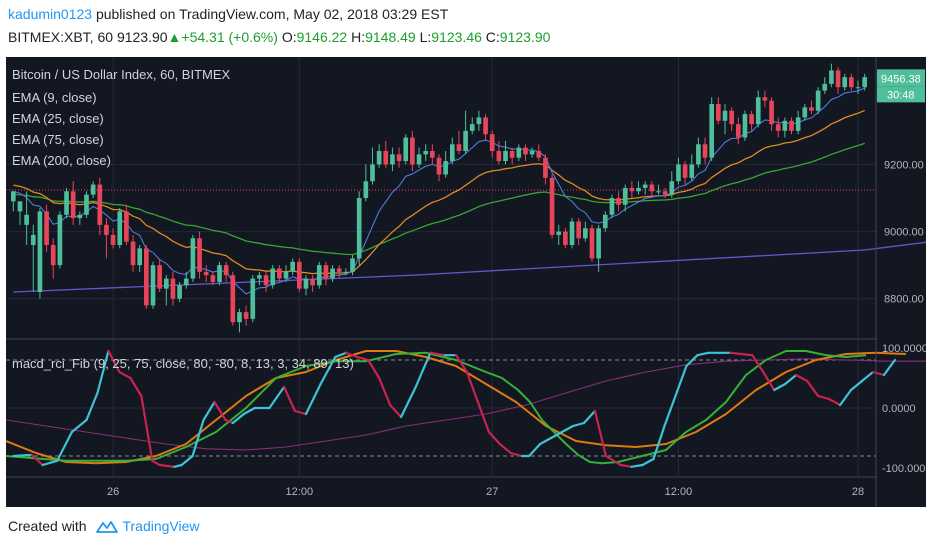 The height and width of the screenshot is (550, 932). I want to click on tradingview-link: TradingView, so click(161, 526).